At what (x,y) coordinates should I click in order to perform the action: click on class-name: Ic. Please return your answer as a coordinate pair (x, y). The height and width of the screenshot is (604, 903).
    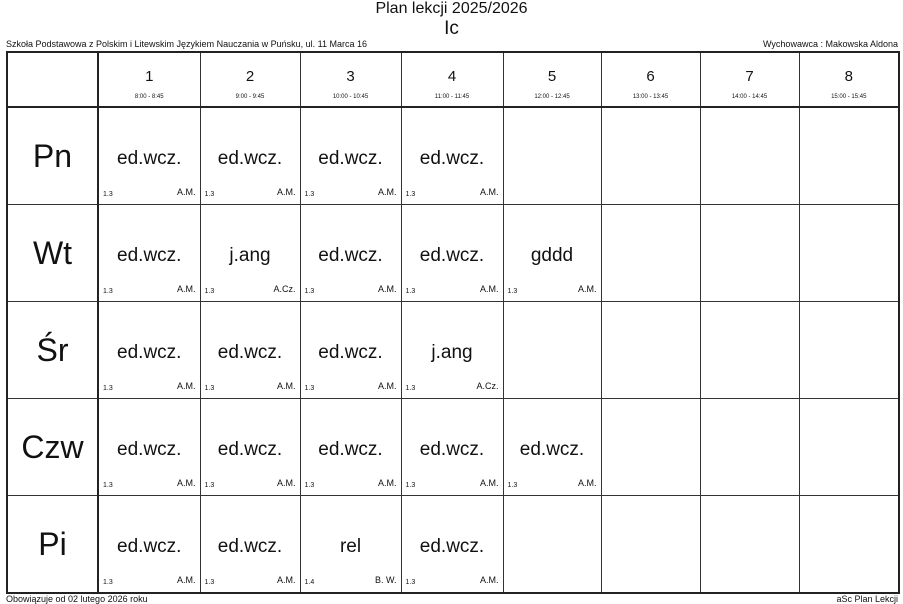
    Looking at the image, I should click on (451, 28).